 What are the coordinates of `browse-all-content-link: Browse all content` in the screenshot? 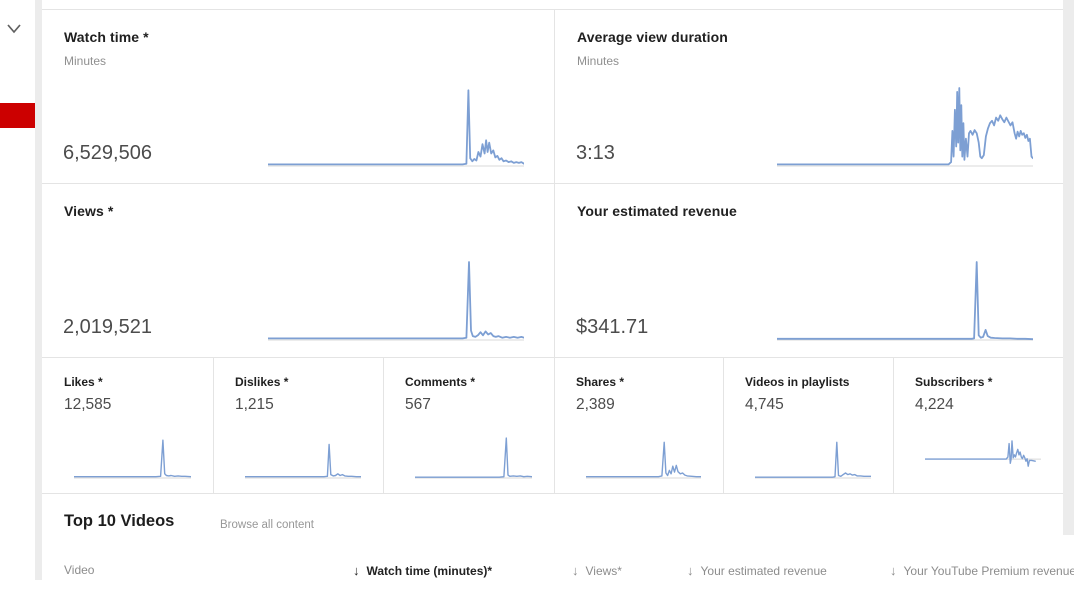 It's located at (267, 525).